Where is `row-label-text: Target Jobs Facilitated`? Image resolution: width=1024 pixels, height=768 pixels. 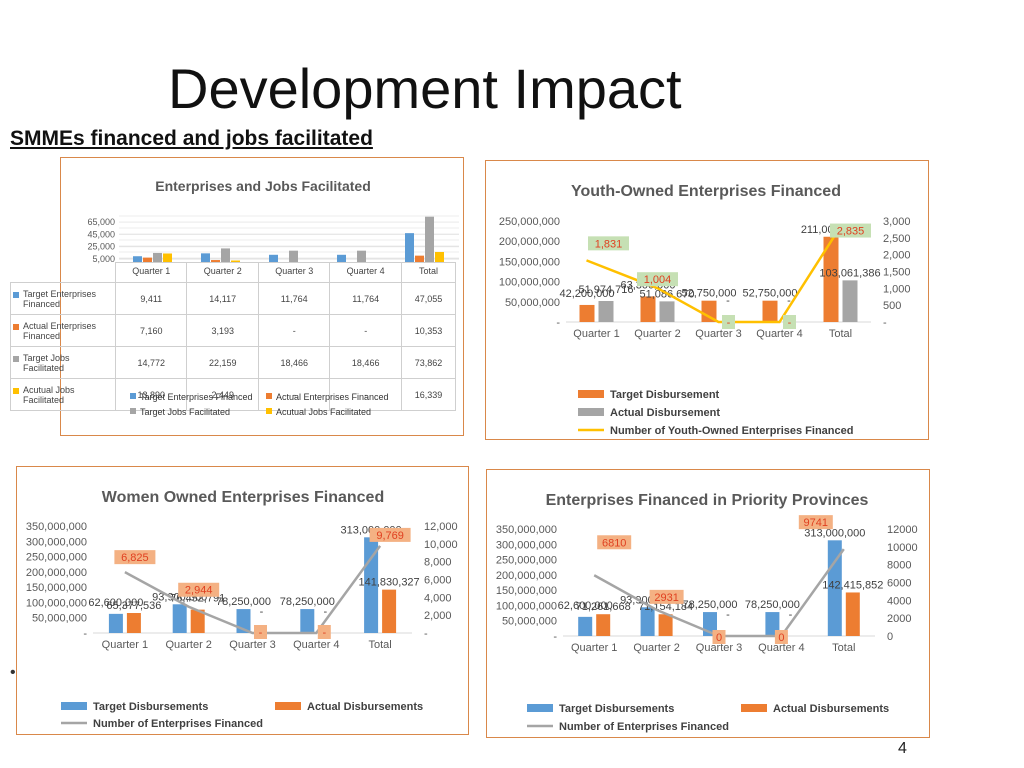 row-label-text: Target Jobs Facilitated is located at coordinates (46, 362).